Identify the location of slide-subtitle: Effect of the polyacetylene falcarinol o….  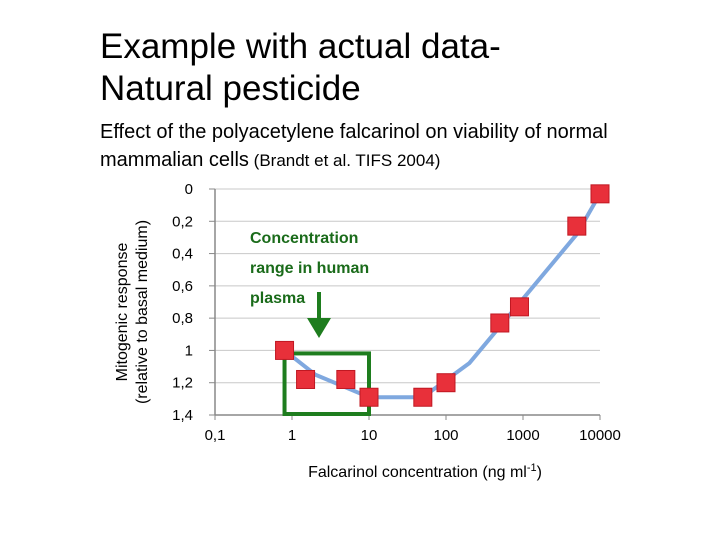
(360, 146).